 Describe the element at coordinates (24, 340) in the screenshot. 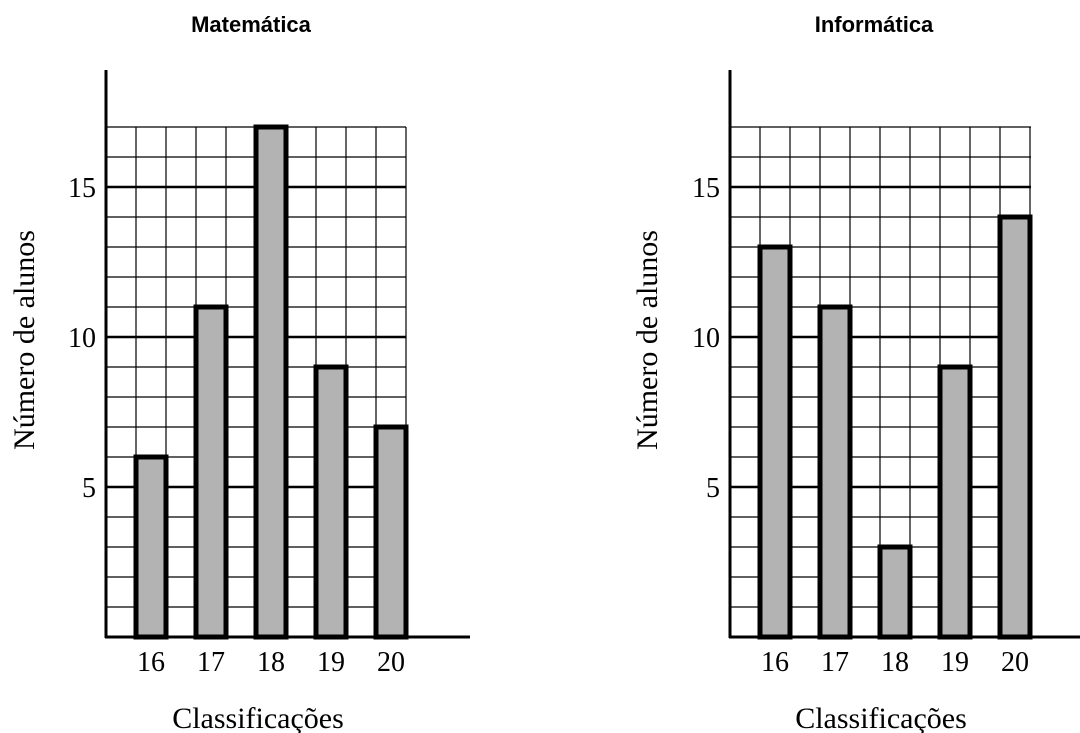

I see `chart-1-ylabel: Número de alunos` at that location.